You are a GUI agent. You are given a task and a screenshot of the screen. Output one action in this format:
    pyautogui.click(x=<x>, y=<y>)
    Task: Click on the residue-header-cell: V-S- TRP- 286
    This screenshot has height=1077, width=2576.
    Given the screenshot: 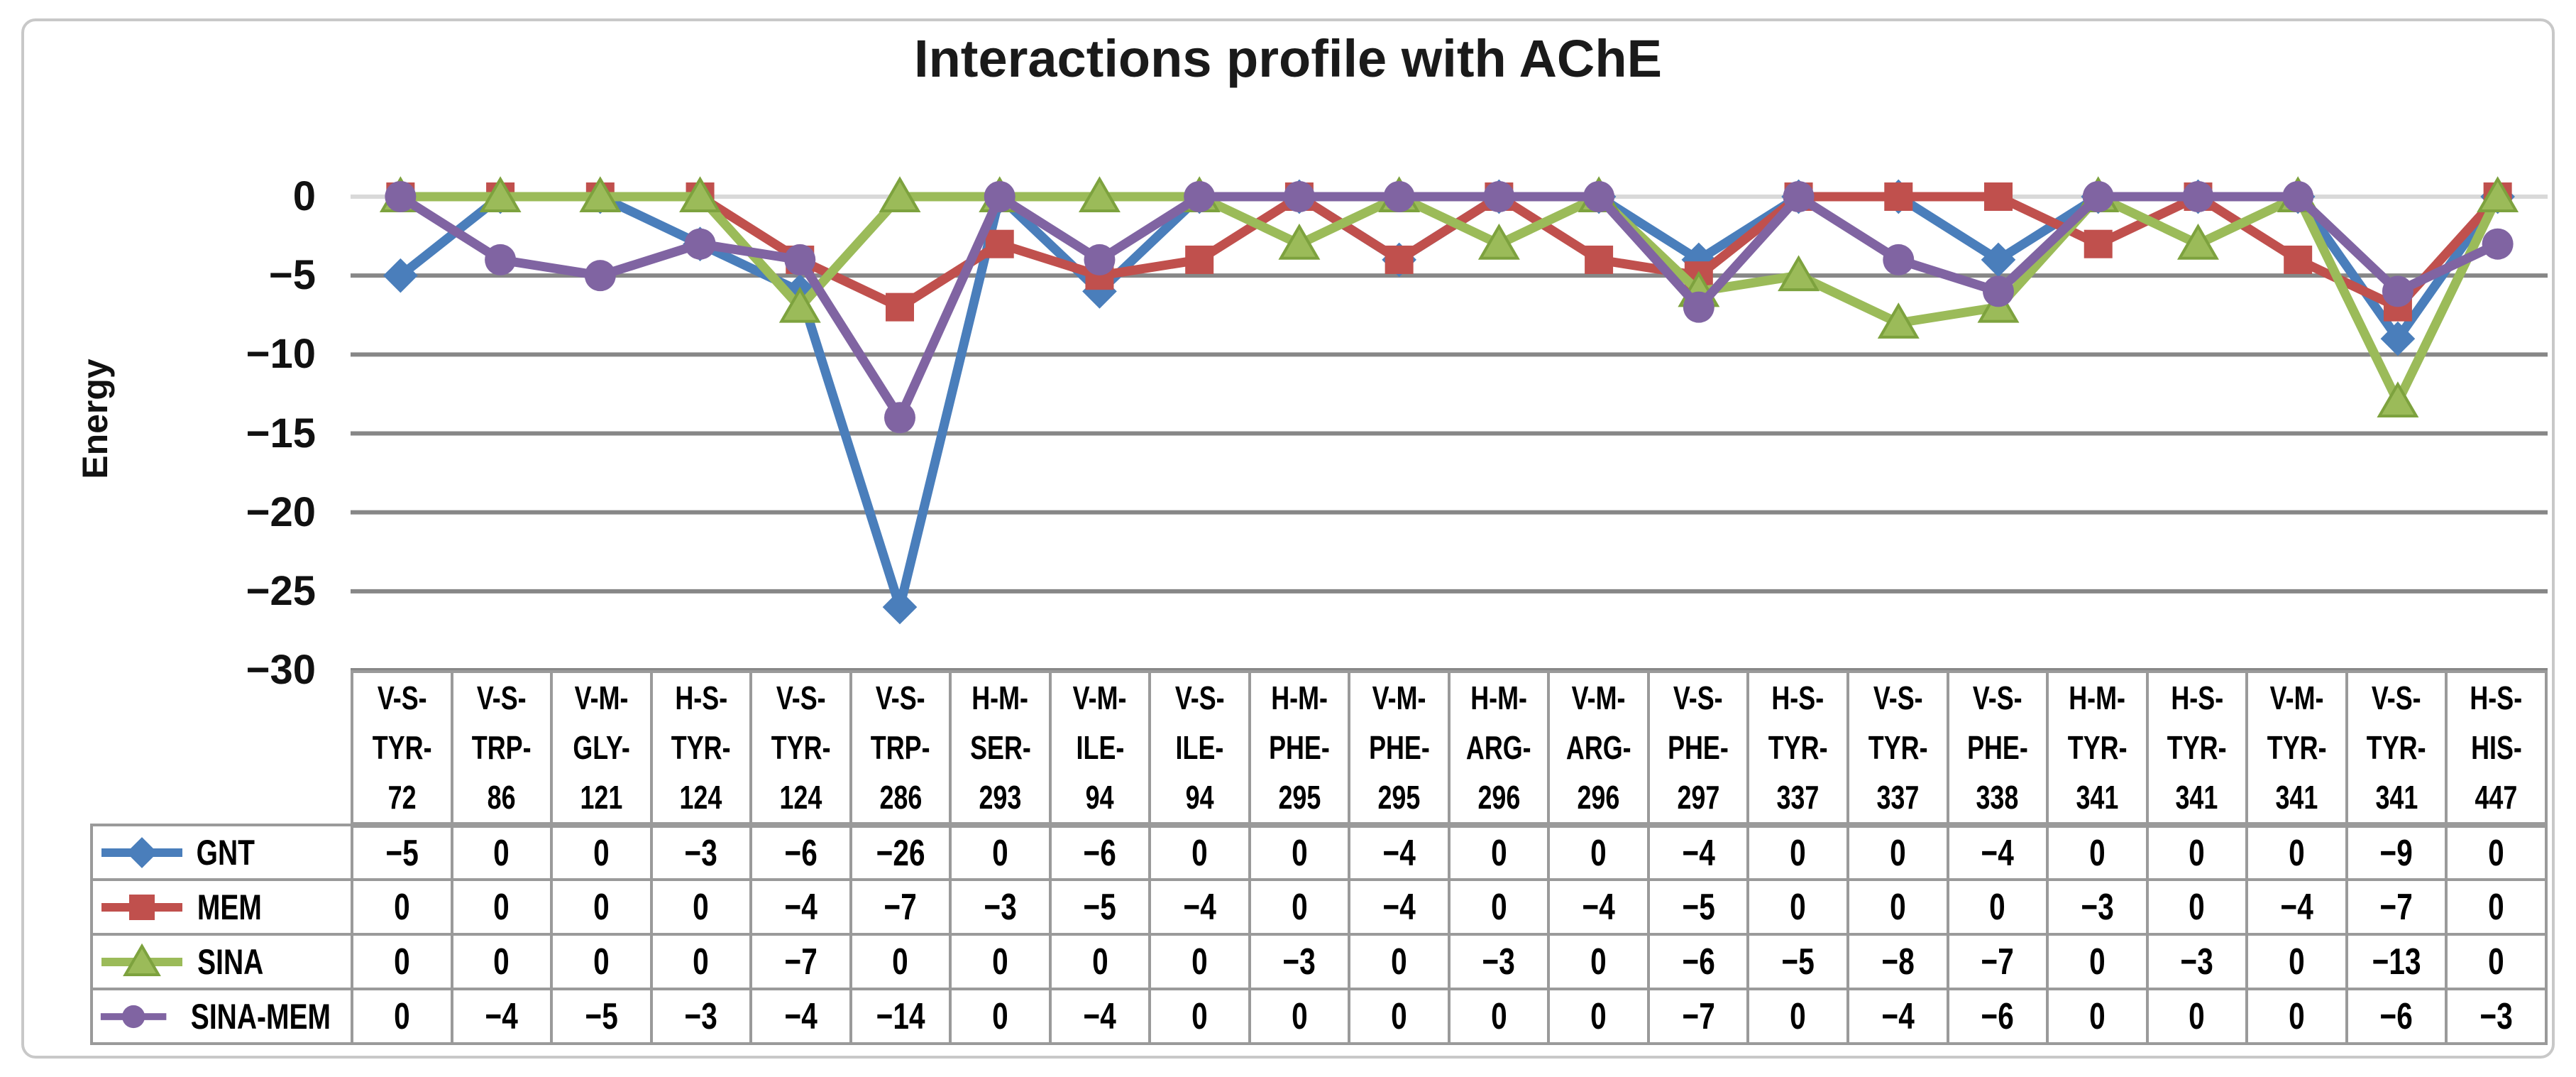 What is the action you would take?
    pyautogui.click(x=900, y=749)
    